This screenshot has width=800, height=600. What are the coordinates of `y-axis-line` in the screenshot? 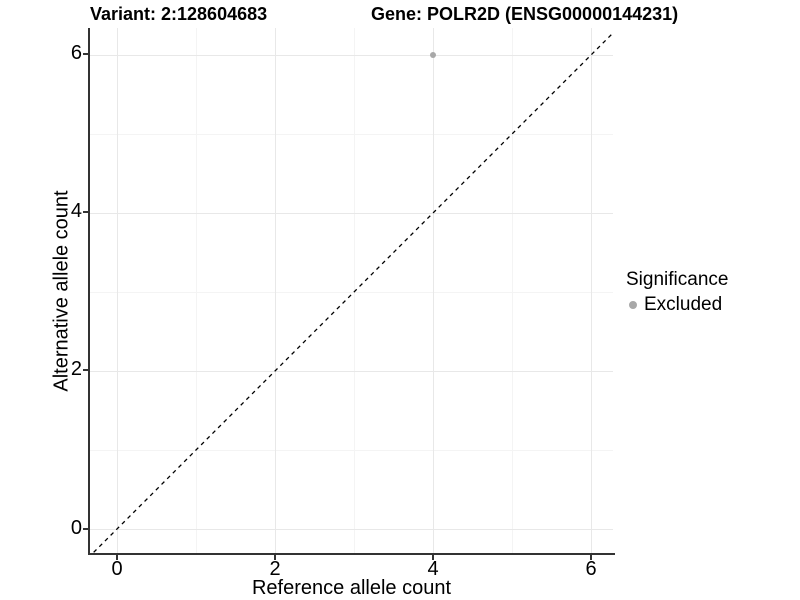 It's located at (89, 291).